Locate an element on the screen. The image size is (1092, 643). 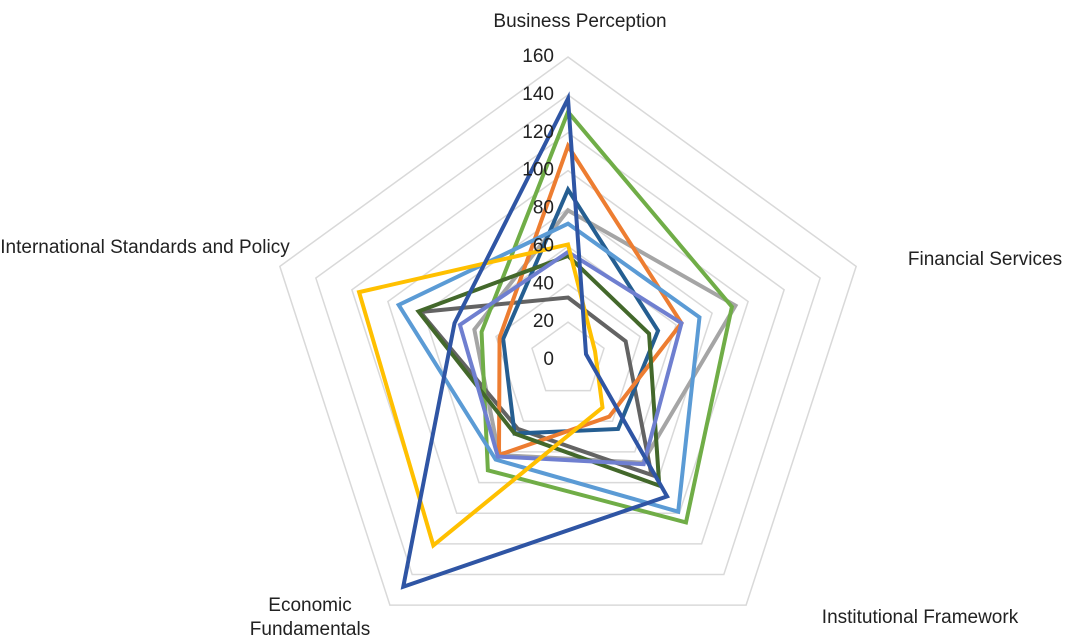
tick-label: 60 is located at coordinates (543, 245).